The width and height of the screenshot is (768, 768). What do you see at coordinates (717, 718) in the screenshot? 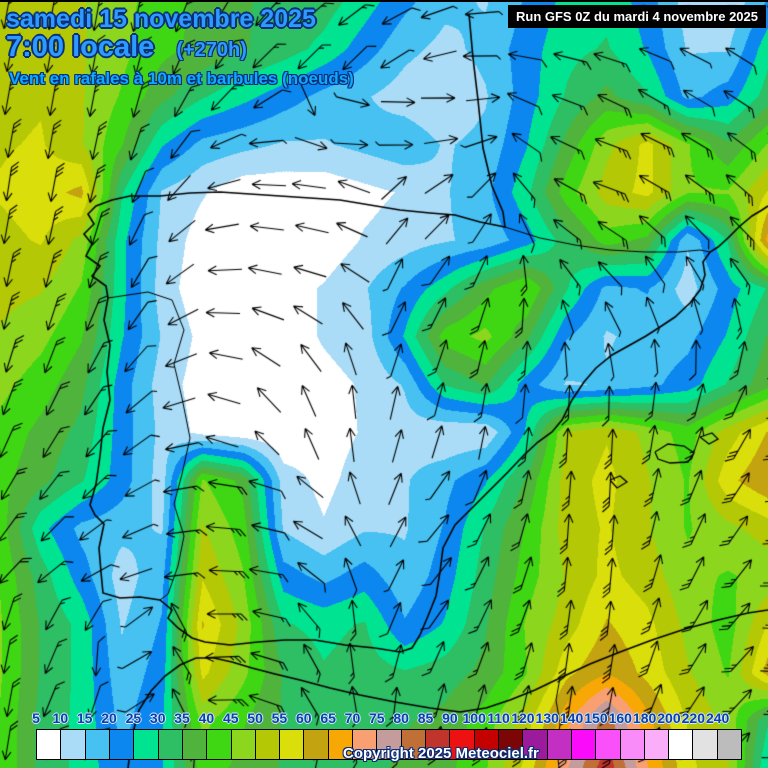
I see `colorbar-label: 240` at bounding box center [717, 718].